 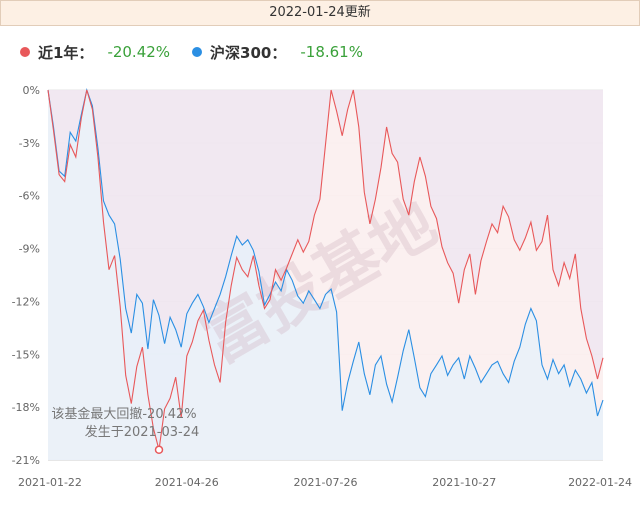 What do you see at coordinates (26, 407) in the screenshot?
I see `y-tick-label: -18%` at bounding box center [26, 407].